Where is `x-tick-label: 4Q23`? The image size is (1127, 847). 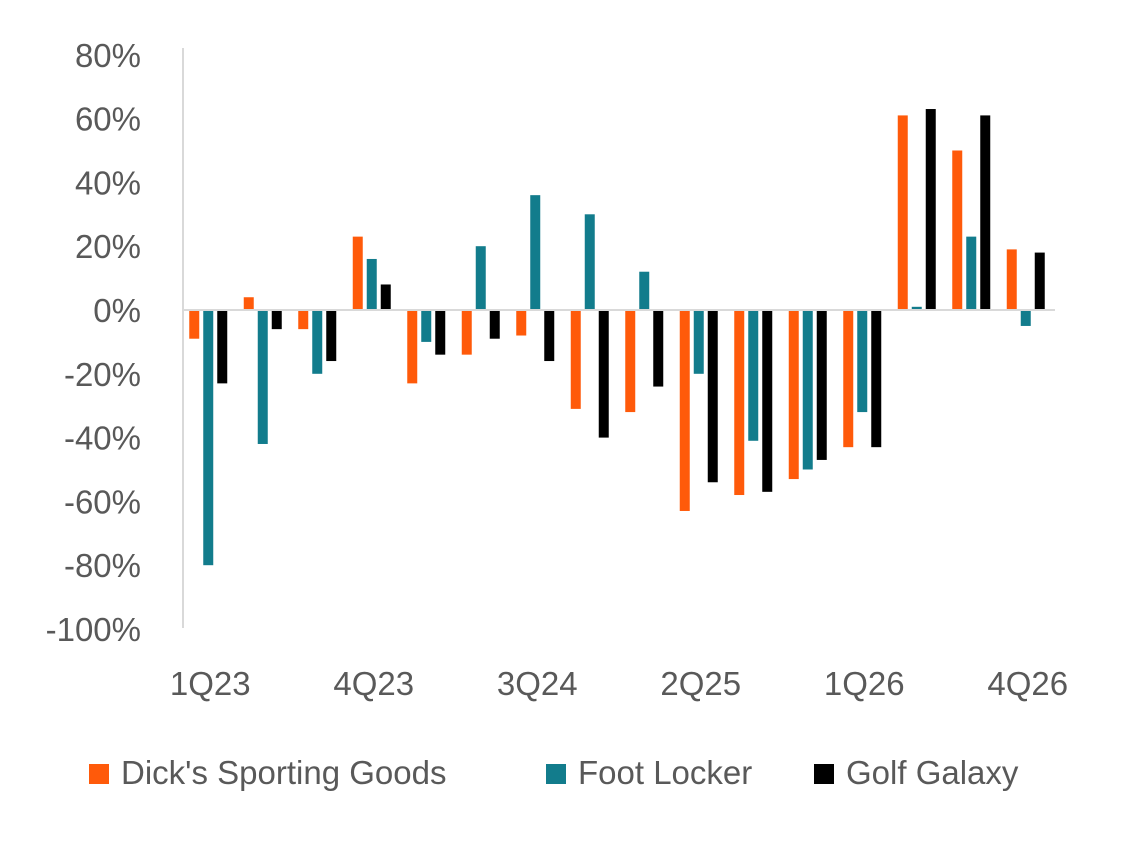
x-tick-label: 4Q23 is located at coordinates (373, 683).